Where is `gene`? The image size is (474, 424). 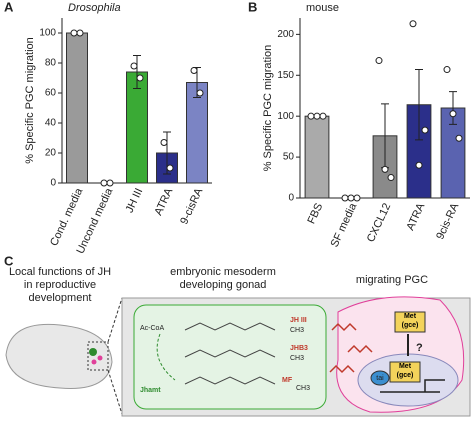 gene is located at coordinates (412, 386).